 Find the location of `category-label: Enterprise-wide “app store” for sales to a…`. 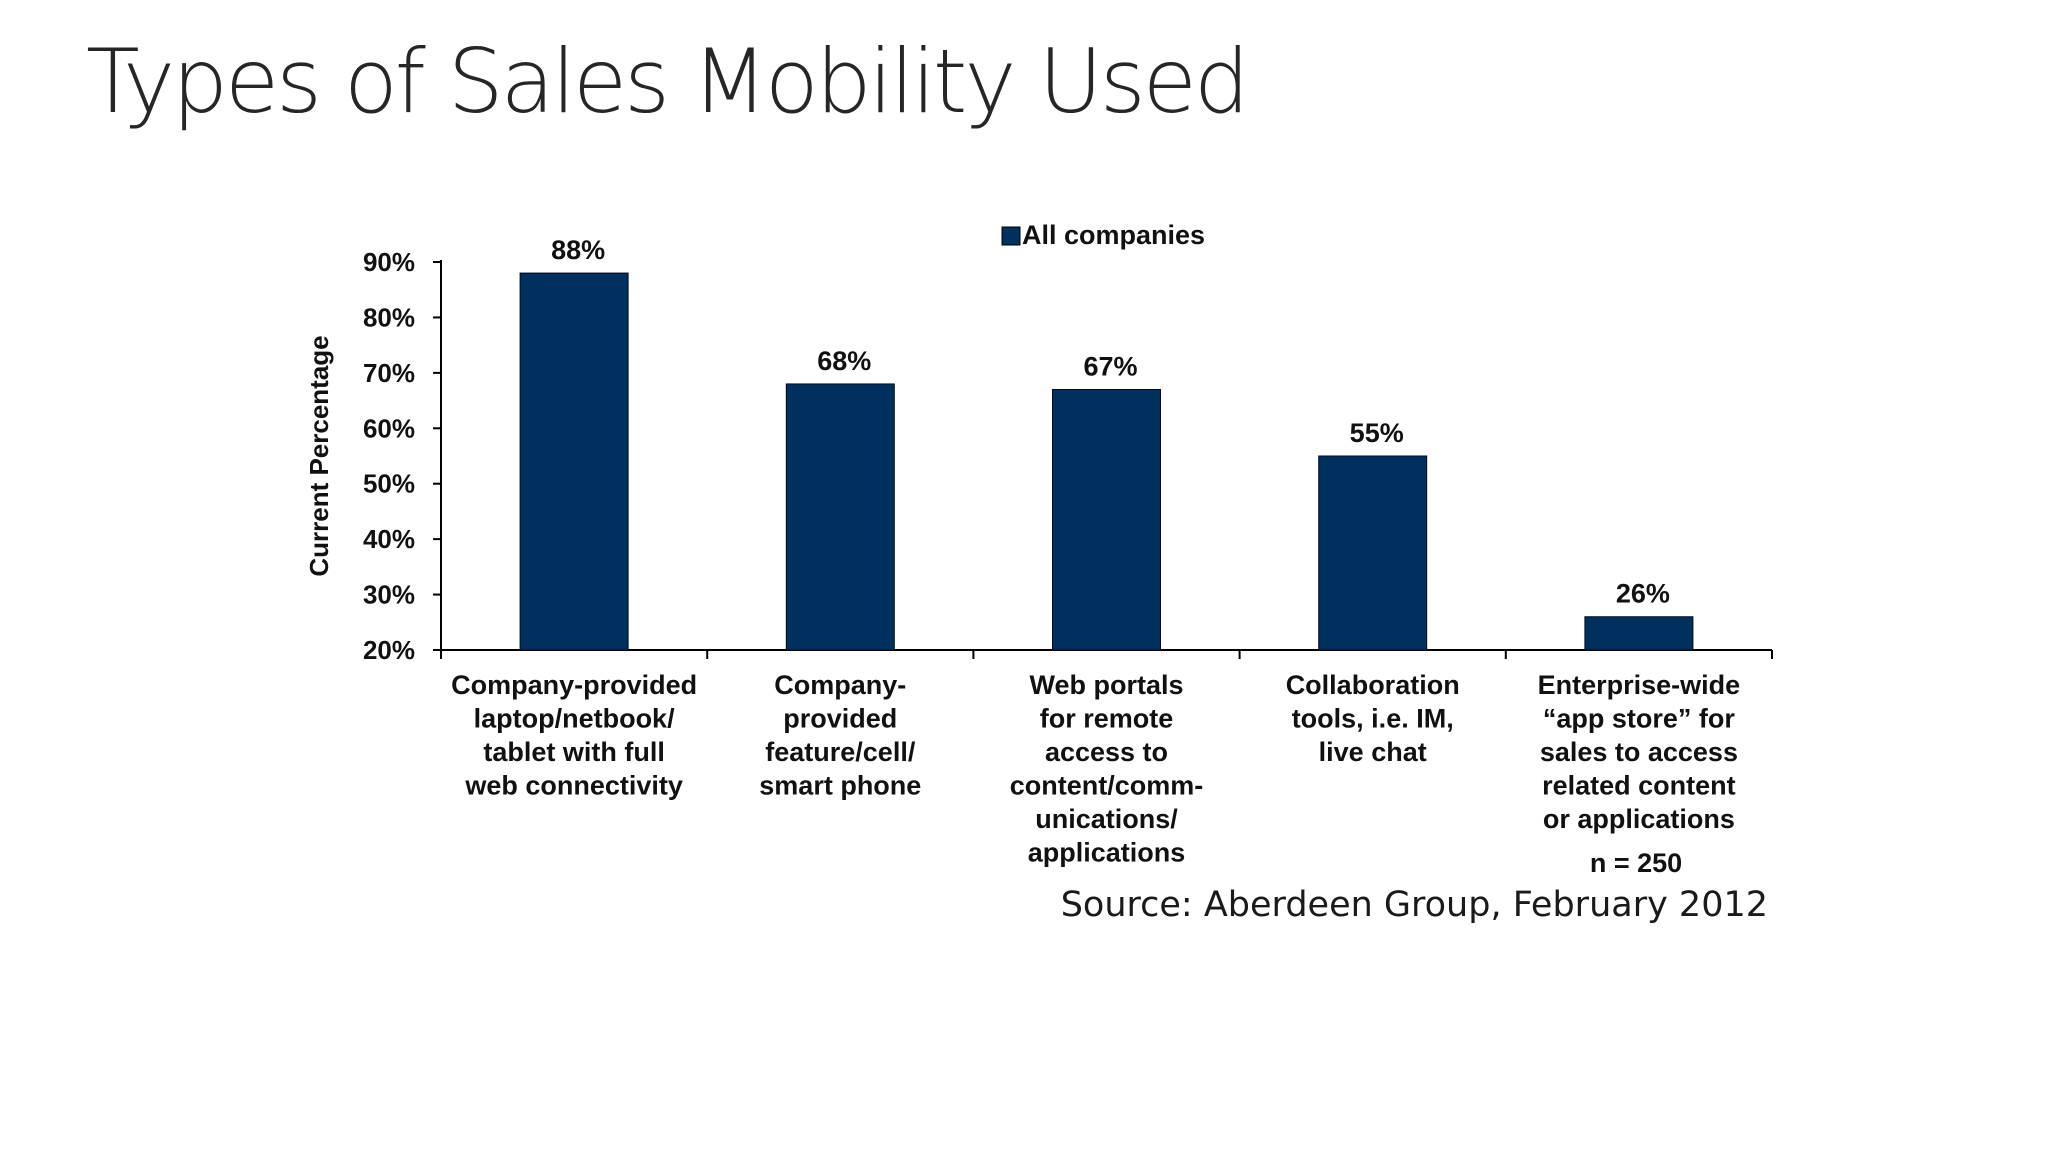

category-label: Enterprise-wide “app store” for sales to a… is located at coordinates (1639, 752).